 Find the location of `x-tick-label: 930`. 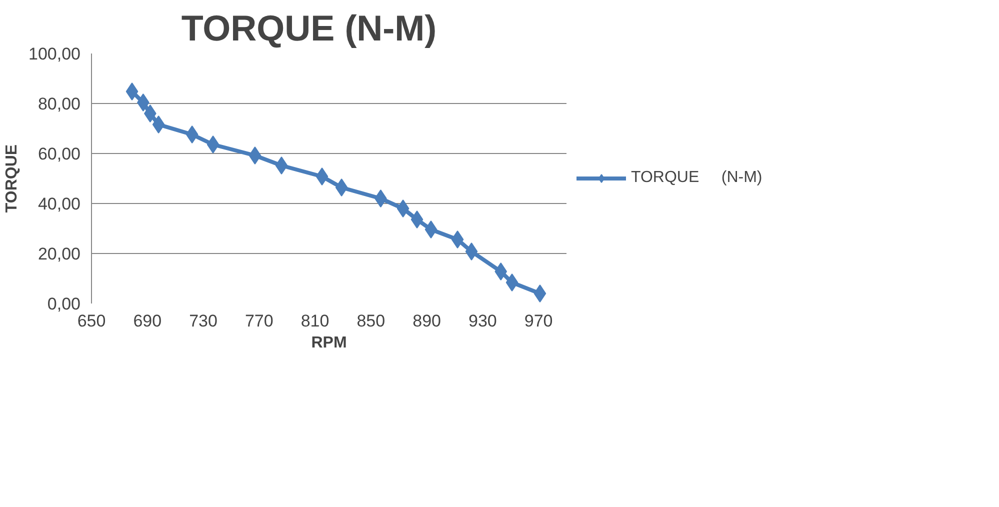

x-tick-label: 930 is located at coordinates (482, 321).